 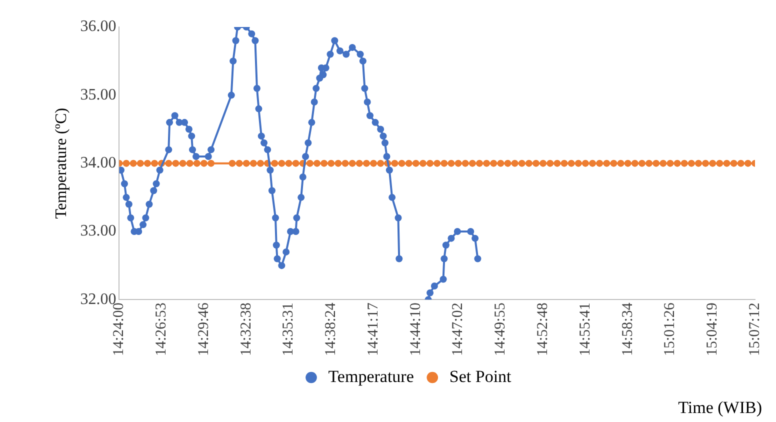 What do you see at coordinates (754, 329) in the screenshot?
I see `x-tick-label: 15:07:12` at bounding box center [754, 329].